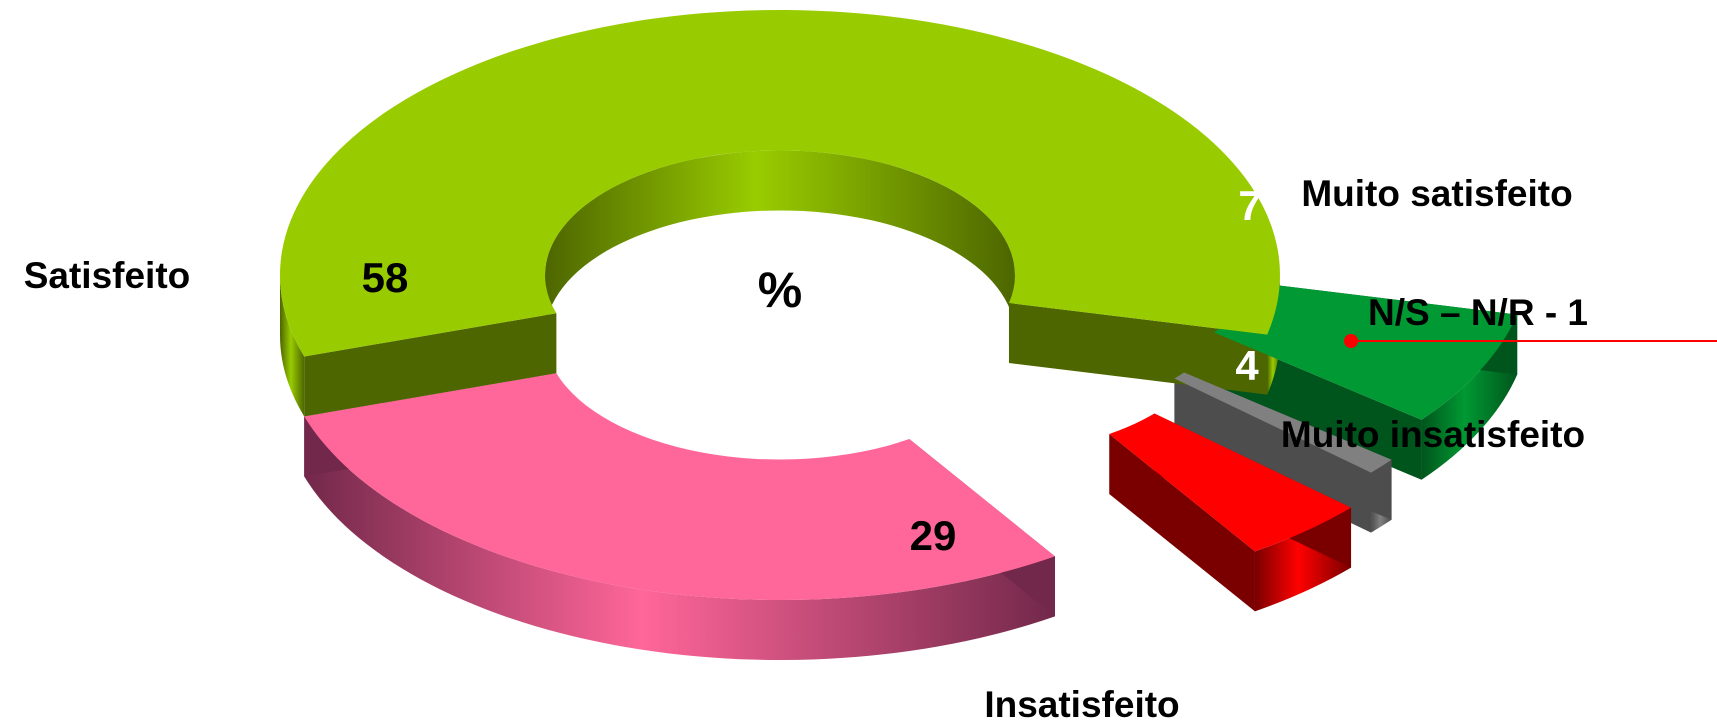  What do you see at coordinates (1530, 341) in the screenshot?
I see `leader-line-group` at bounding box center [1530, 341].